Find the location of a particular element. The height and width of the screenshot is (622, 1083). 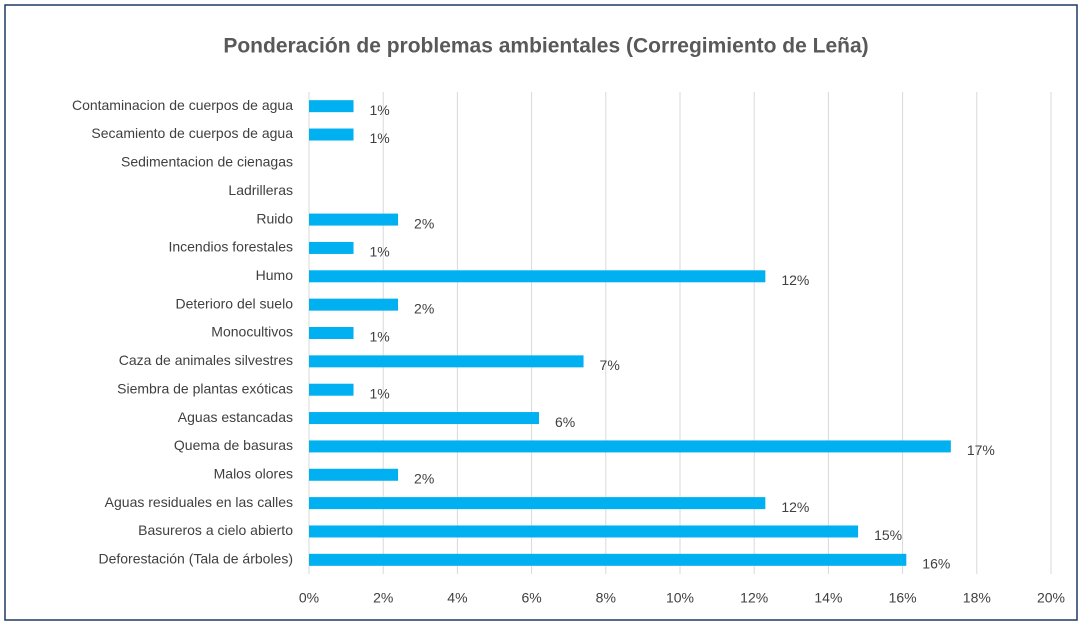

y-tick-label: Incendios forestales is located at coordinates (230, 247).